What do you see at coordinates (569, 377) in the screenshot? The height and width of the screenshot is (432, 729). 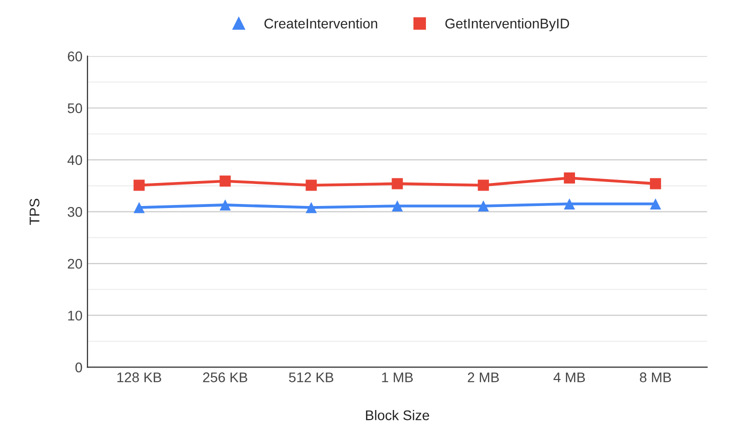 I see `x-tick-label: 4 MB` at bounding box center [569, 377].